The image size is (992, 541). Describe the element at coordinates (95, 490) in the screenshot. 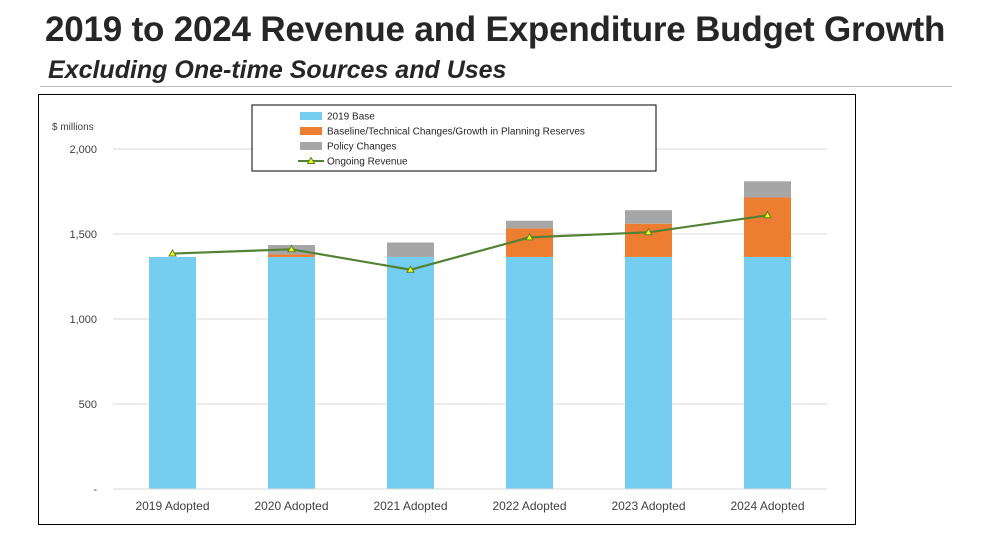

I see `y-tick-label: -` at that location.